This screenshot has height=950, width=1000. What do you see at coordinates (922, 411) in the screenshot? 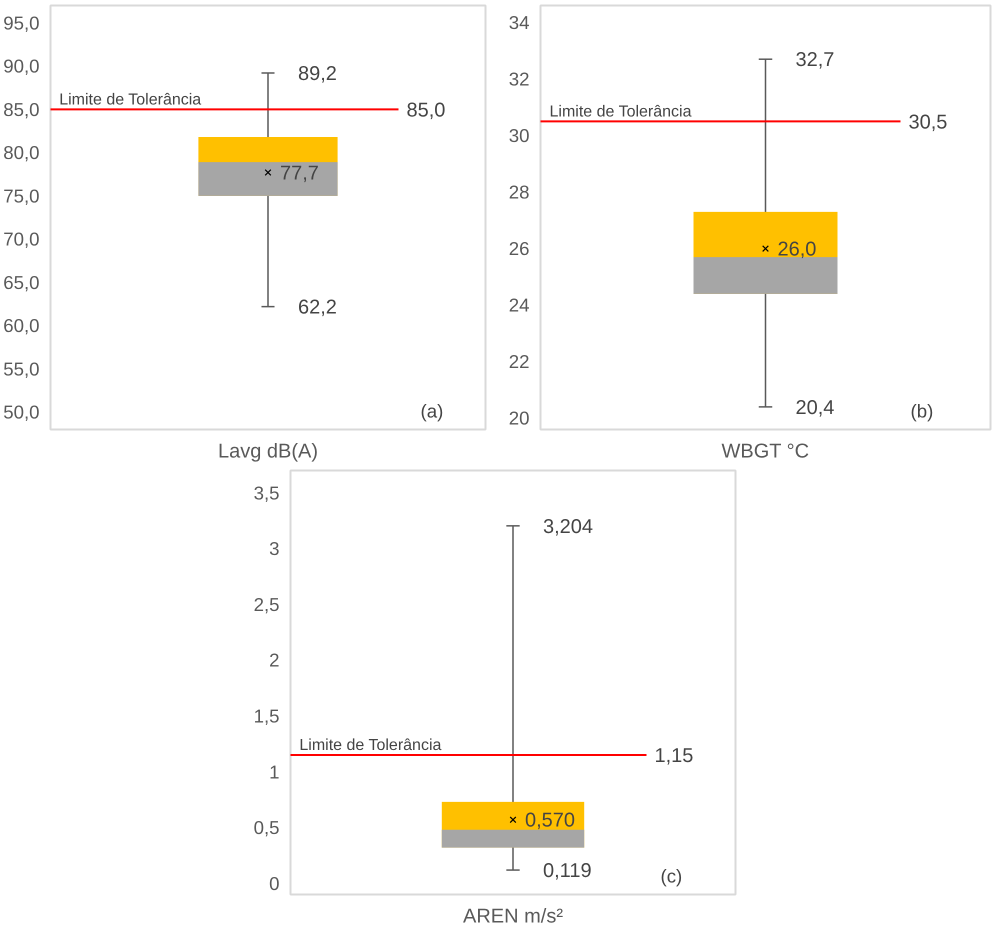
I see `annotation: (b)` at bounding box center [922, 411].